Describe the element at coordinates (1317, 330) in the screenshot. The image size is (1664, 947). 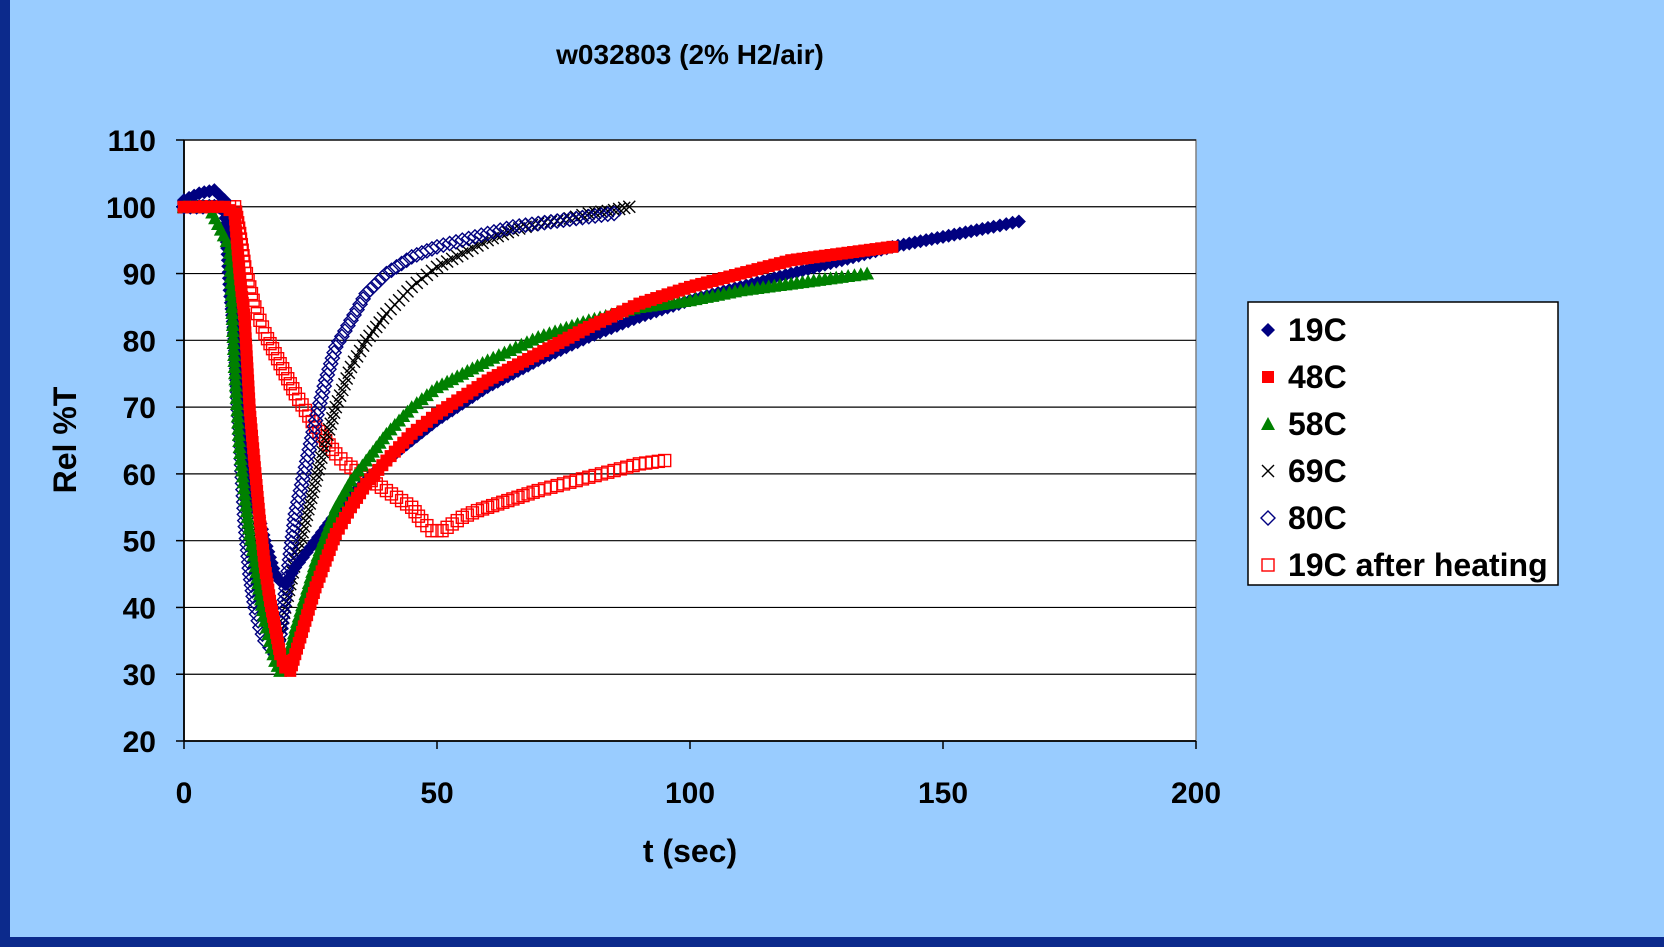
I see `legend-label: 19C` at that location.